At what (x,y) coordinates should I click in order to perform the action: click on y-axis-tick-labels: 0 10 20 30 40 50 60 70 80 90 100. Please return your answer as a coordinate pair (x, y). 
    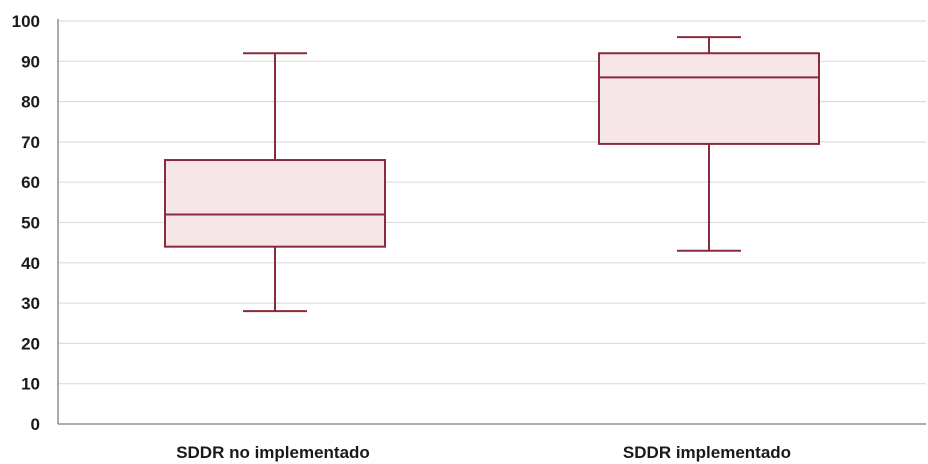
    Looking at the image, I should click on (26, 223).